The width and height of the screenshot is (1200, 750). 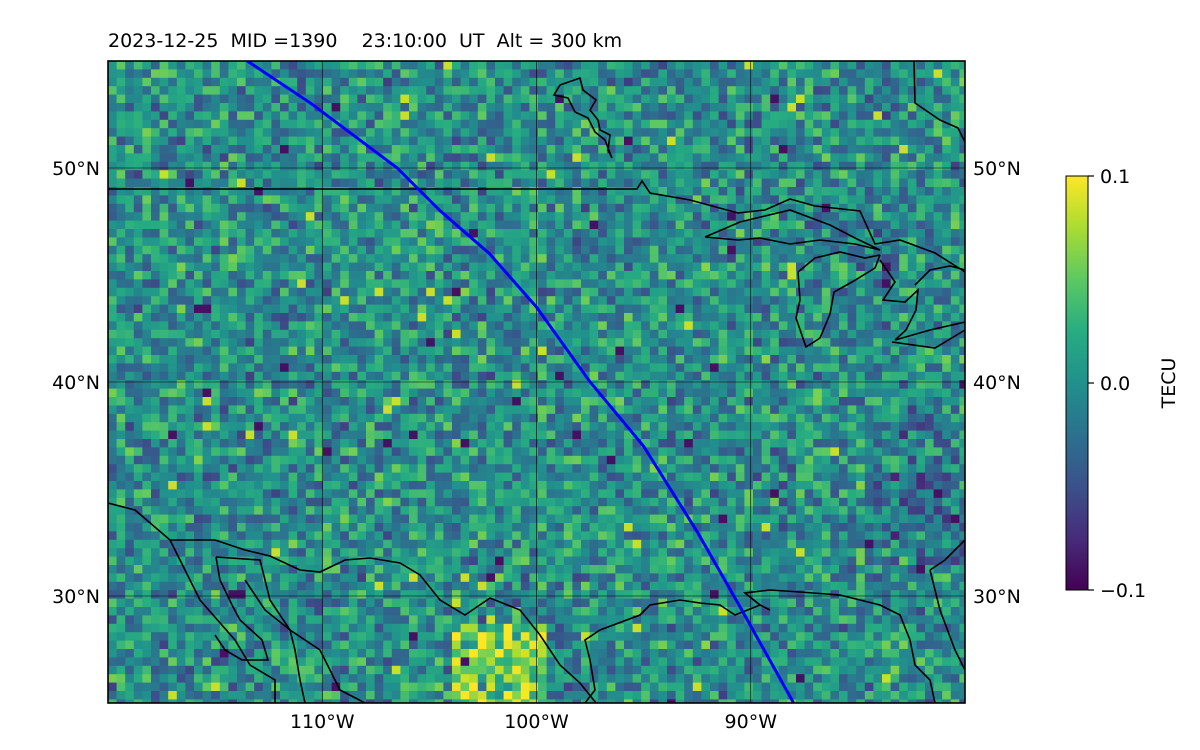 I want to click on lat-tick-label-right: 30°N, so click(x=997, y=597).